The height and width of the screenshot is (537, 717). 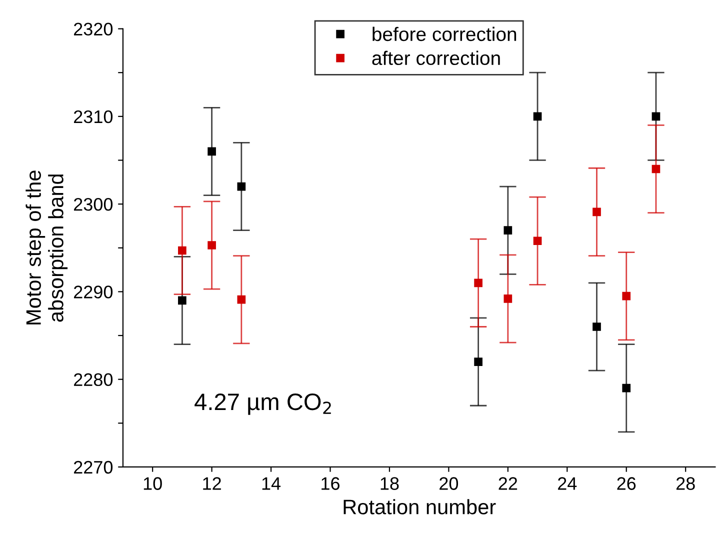 I want to click on y-tick-label: 2310, so click(x=93, y=117).